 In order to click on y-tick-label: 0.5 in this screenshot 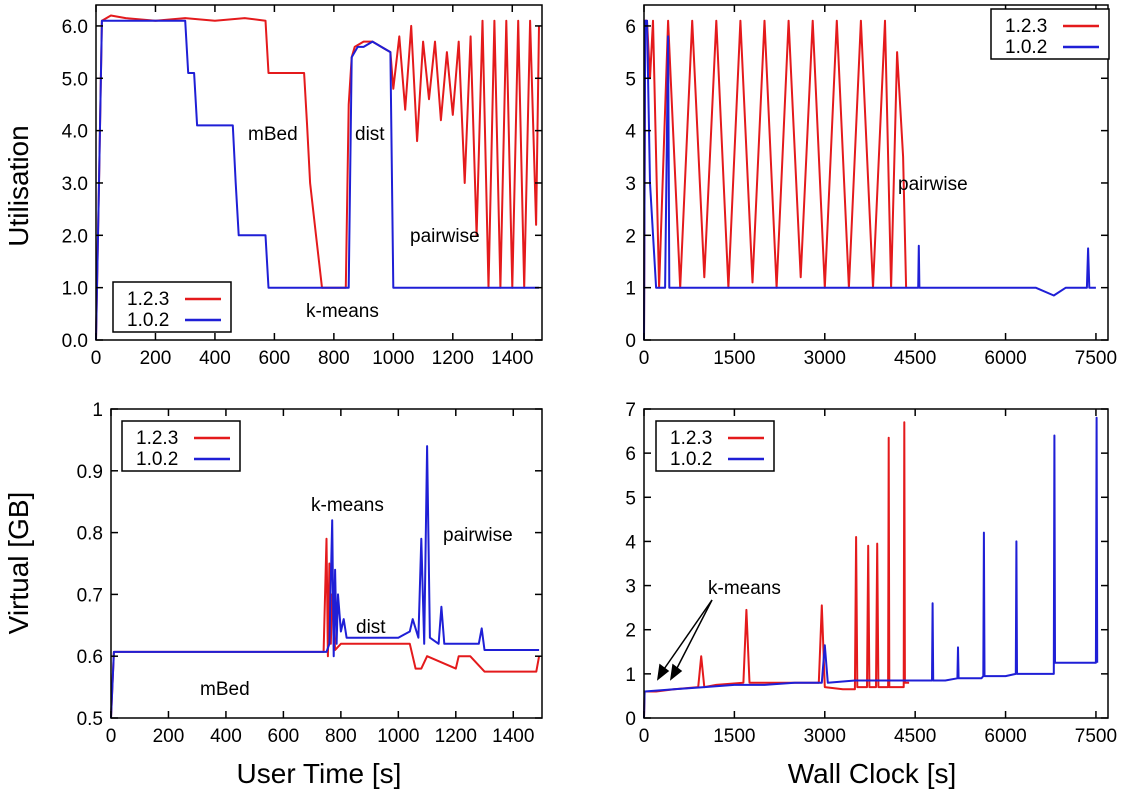, I will do `click(90, 719)`.